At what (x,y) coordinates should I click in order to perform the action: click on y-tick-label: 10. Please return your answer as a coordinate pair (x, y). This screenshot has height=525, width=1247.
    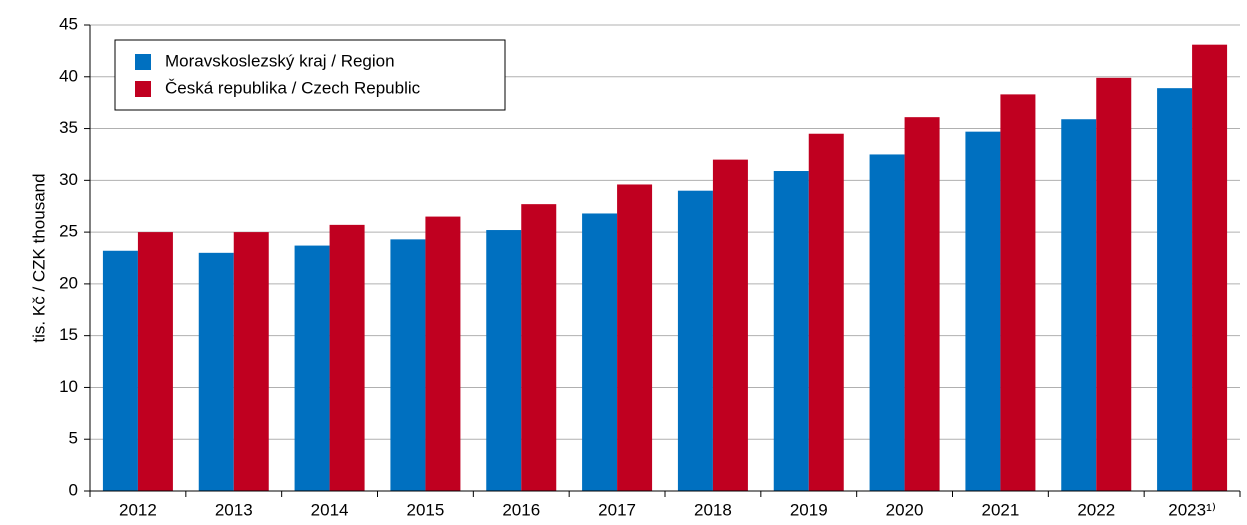
    Looking at the image, I should click on (68, 386).